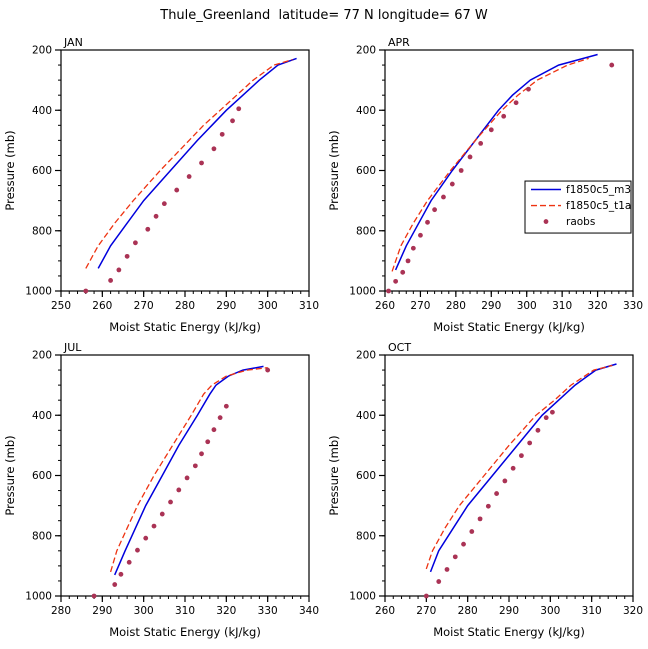  Describe the element at coordinates (61, 306) in the screenshot. I see `x-tick-label: 250` at that location.